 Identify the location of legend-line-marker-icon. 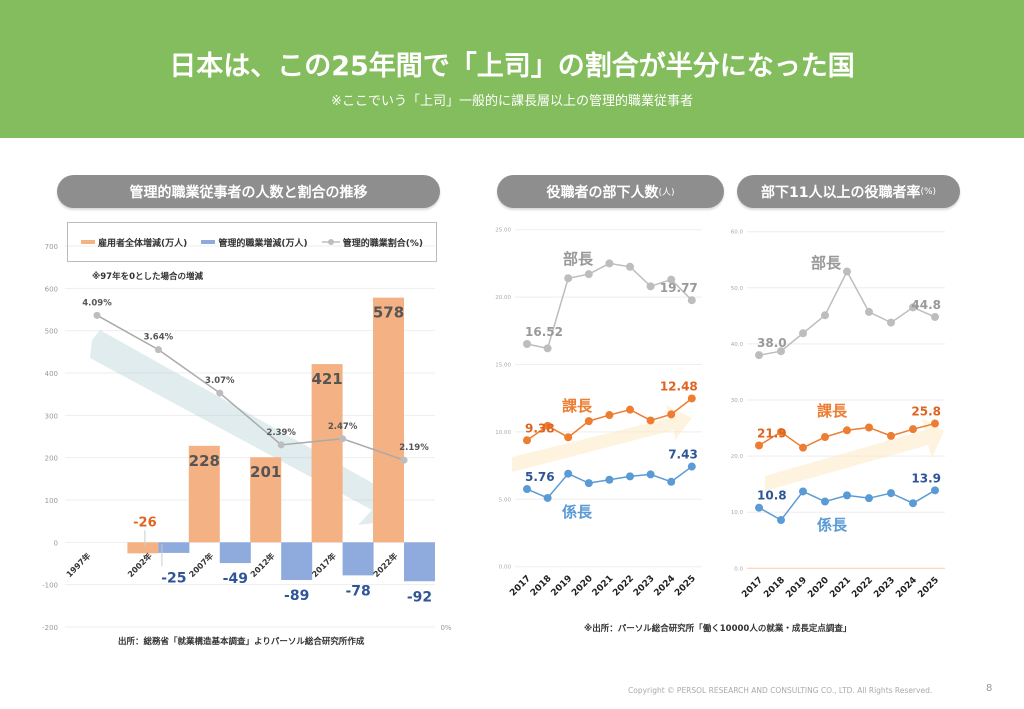
(330, 242).